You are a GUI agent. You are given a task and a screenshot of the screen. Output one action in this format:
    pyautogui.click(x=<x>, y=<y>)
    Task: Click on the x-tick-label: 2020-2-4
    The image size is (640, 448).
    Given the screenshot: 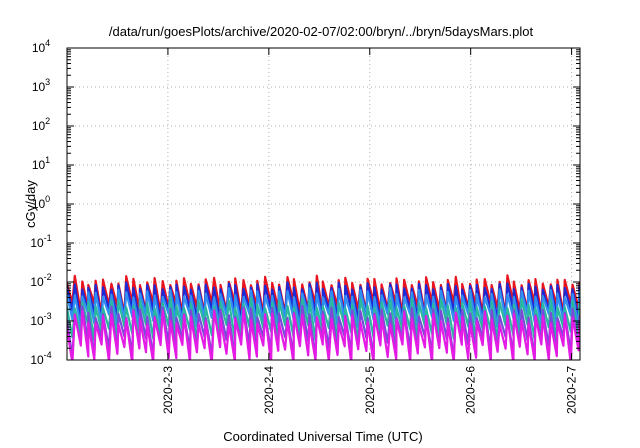 What is the action you would take?
    pyautogui.click(x=269, y=390)
    